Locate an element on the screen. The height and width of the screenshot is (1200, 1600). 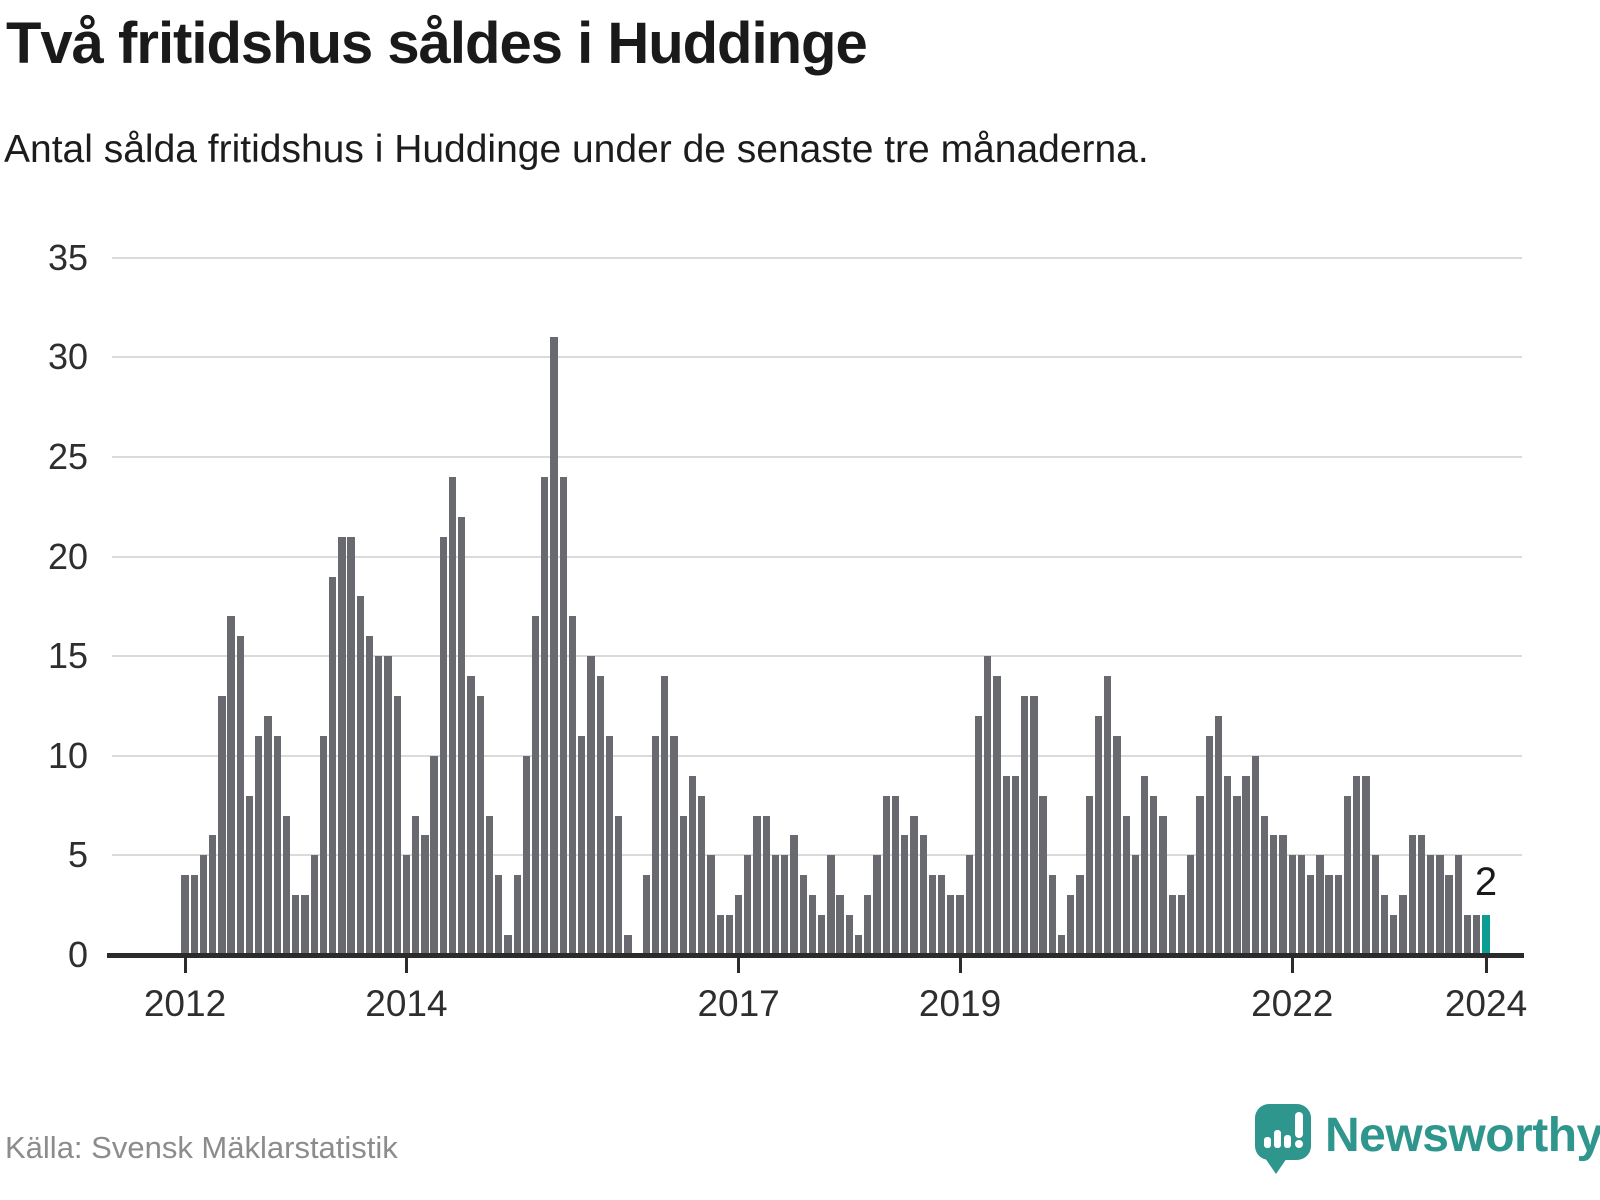
last-value-label: 2 is located at coordinates (1486, 882).